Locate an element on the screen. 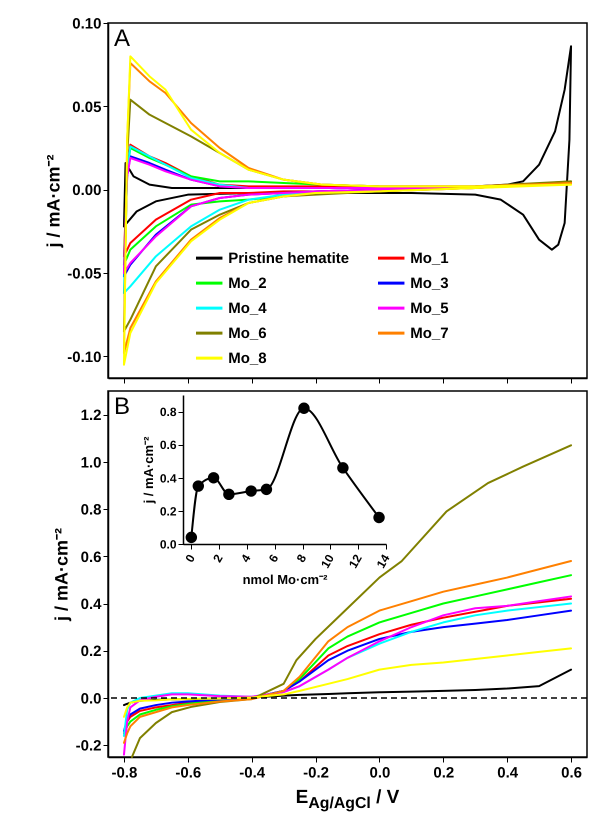 The width and height of the screenshot is (589, 832). legend-label: Mo_7 is located at coordinates (429, 333).